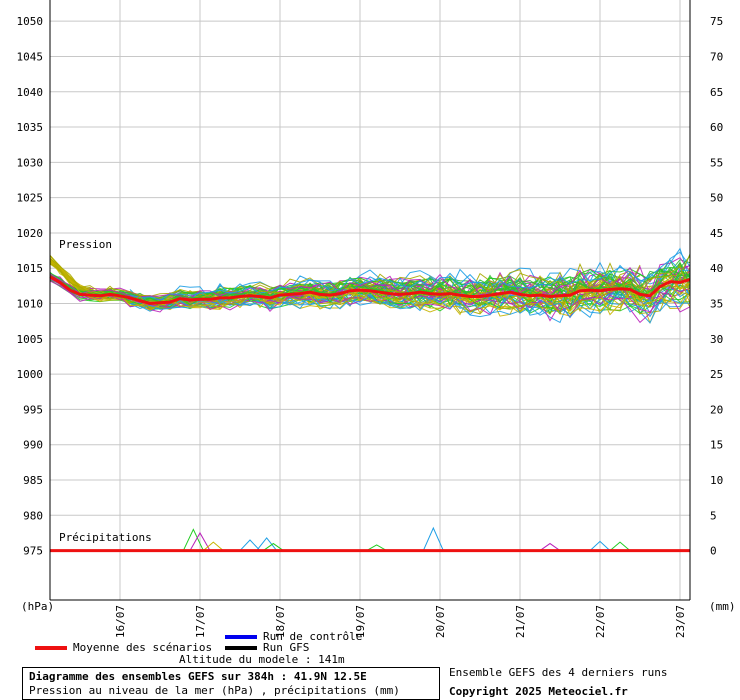 Image resolution: width=740 pixels, height=700 pixels. What do you see at coordinates (406, 539) in the screenshot?
I see `precip-members` at bounding box center [406, 539].